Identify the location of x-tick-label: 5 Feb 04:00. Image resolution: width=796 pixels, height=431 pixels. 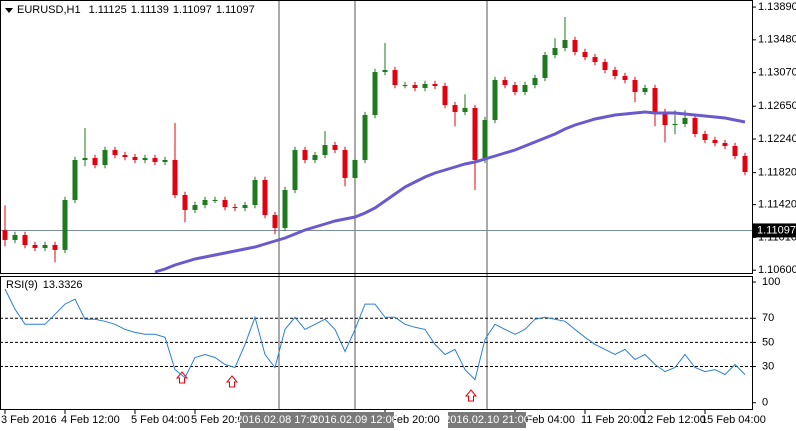
(160, 420).